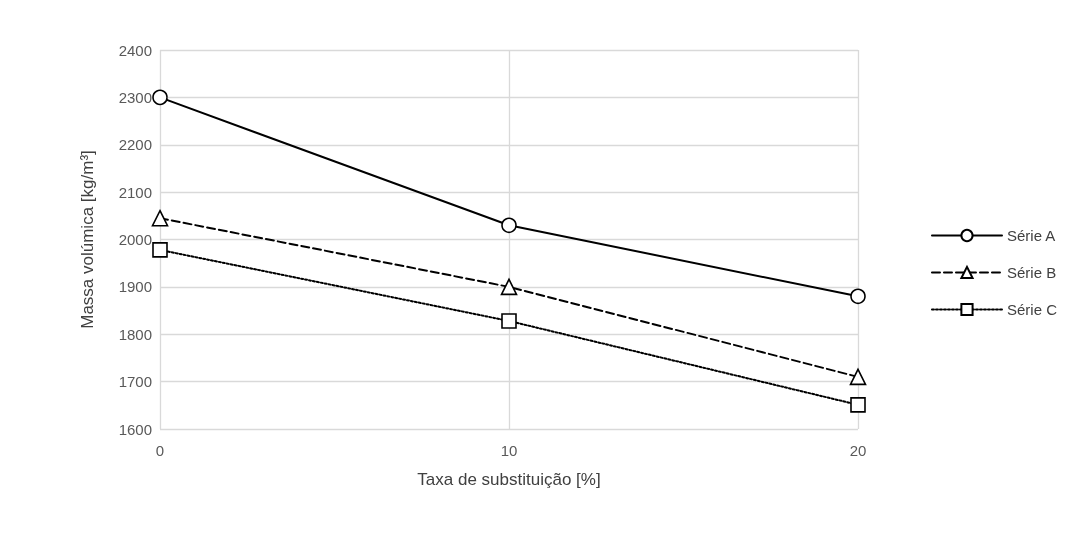  I want to click on y-tick-label: 2100, so click(135, 192).